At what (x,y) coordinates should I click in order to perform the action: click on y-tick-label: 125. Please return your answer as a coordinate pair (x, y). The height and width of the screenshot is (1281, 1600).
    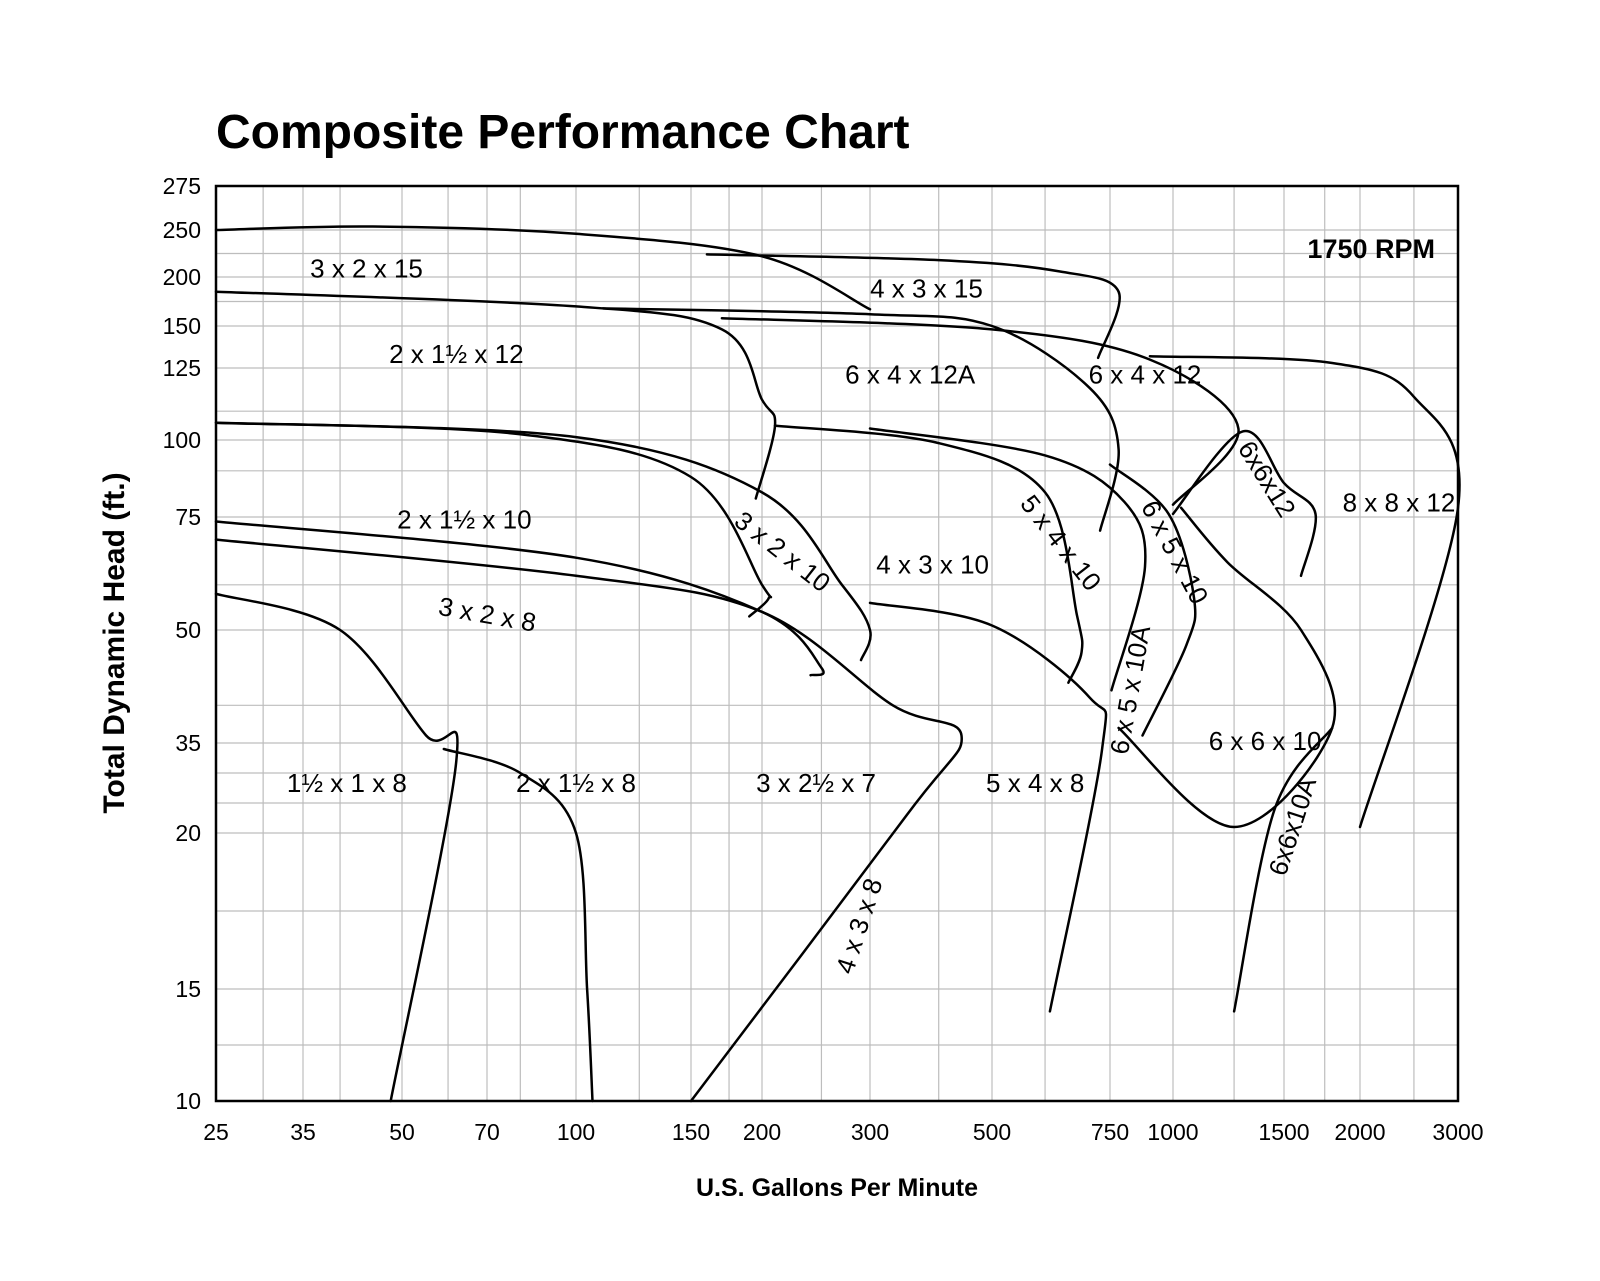
    Looking at the image, I should click on (182, 368).